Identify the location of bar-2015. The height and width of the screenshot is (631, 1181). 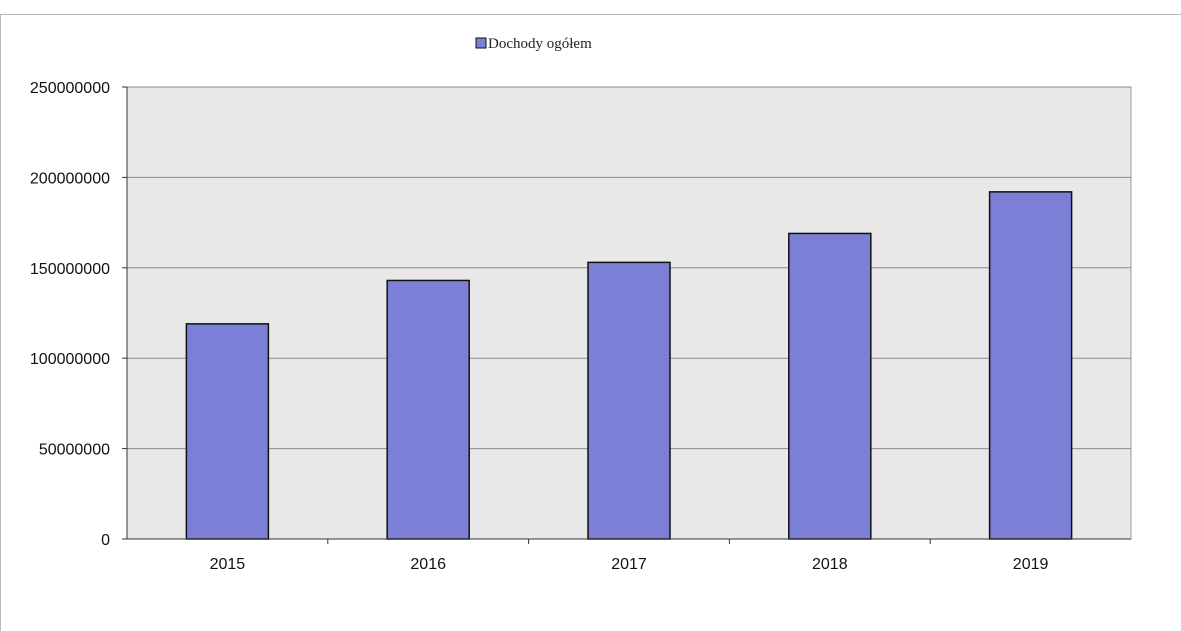
(227, 431).